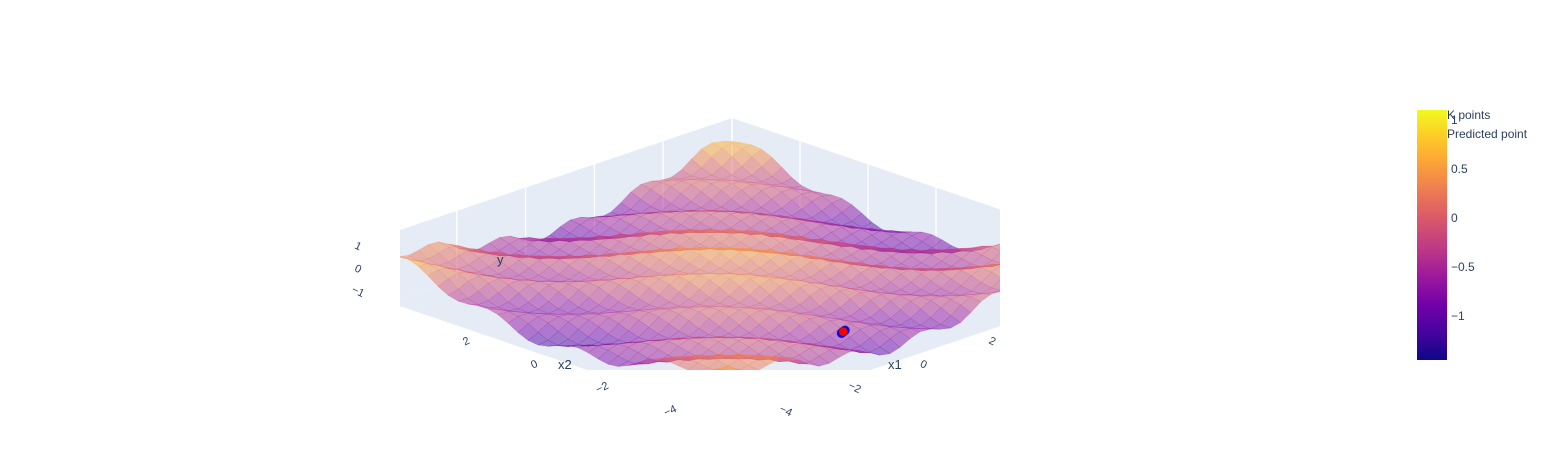 The image size is (1545, 450). Describe the element at coordinates (670, 411) in the screenshot. I see `x2-tick-label: −4` at that location.